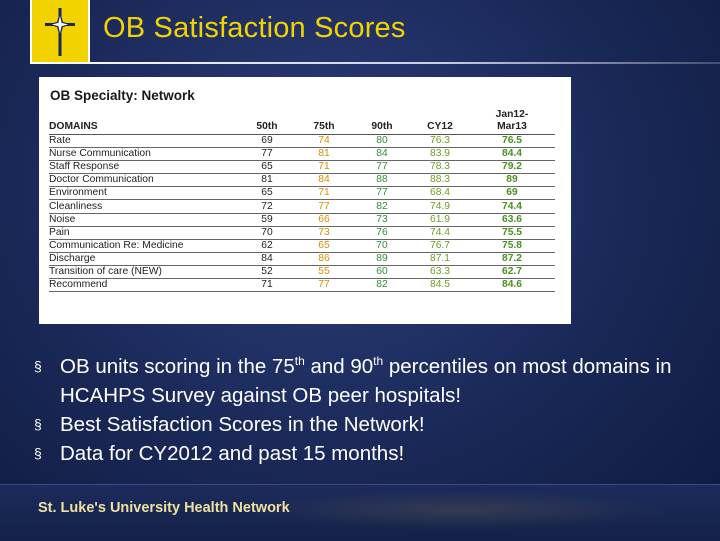  I want to click on column-header-cy12: CY12, so click(440, 120).